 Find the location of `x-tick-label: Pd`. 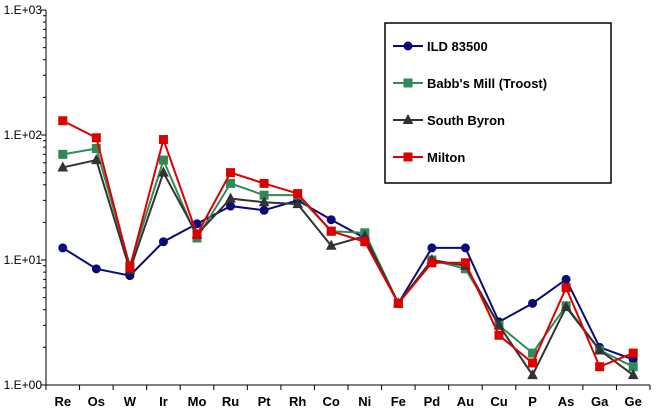

x-tick-label: Pd is located at coordinates (432, 401).